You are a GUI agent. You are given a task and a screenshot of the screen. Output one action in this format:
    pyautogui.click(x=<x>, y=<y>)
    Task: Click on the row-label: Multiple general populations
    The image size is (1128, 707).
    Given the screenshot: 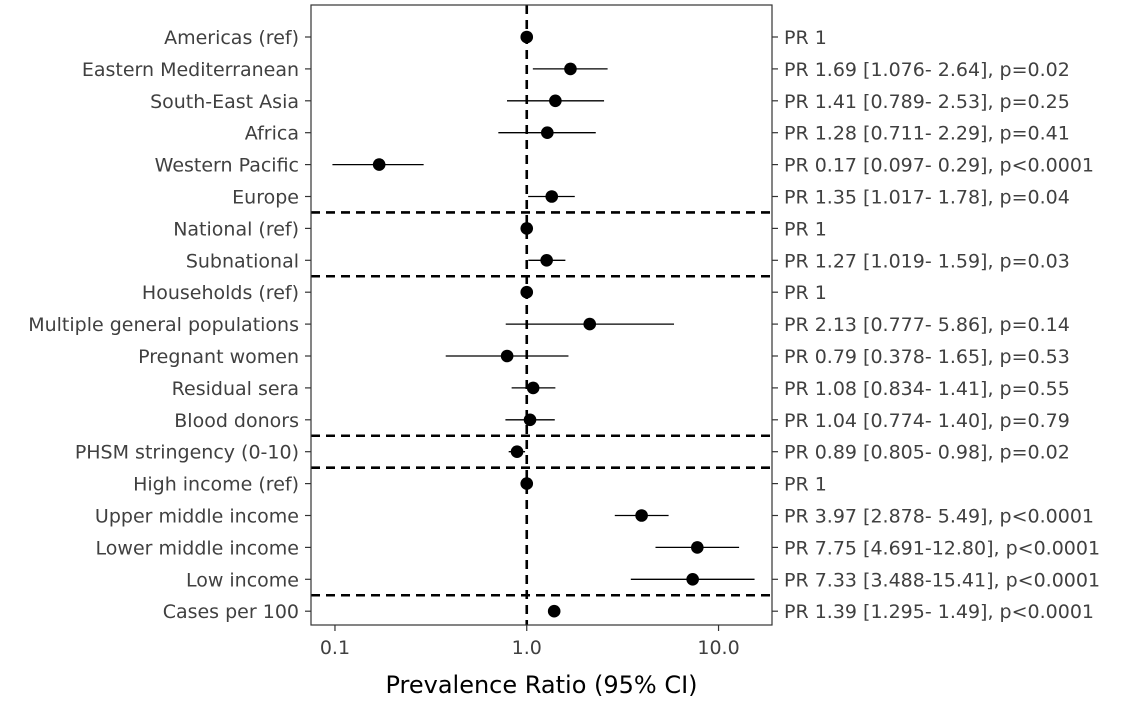 What is the action you would take?
    pyautogui.click(x=163, y=325)
    